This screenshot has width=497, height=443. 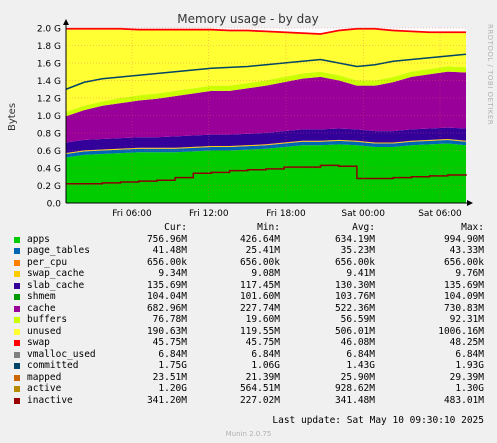 What do you see at coordinates (66, 22) in the screenshot?
I see `y-axis-arrow` at bounding box center [66, 22].